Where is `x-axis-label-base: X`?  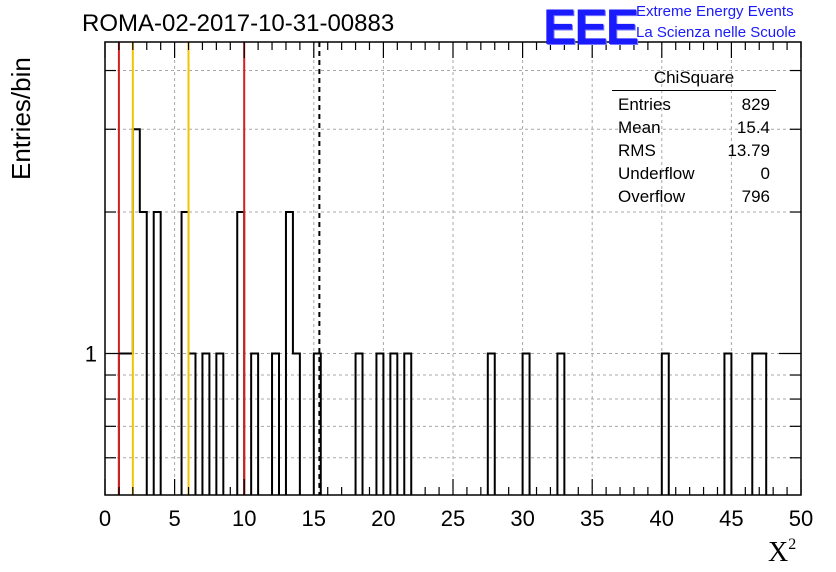
x-axis-label-base: X is located at coordinates (778, 552).